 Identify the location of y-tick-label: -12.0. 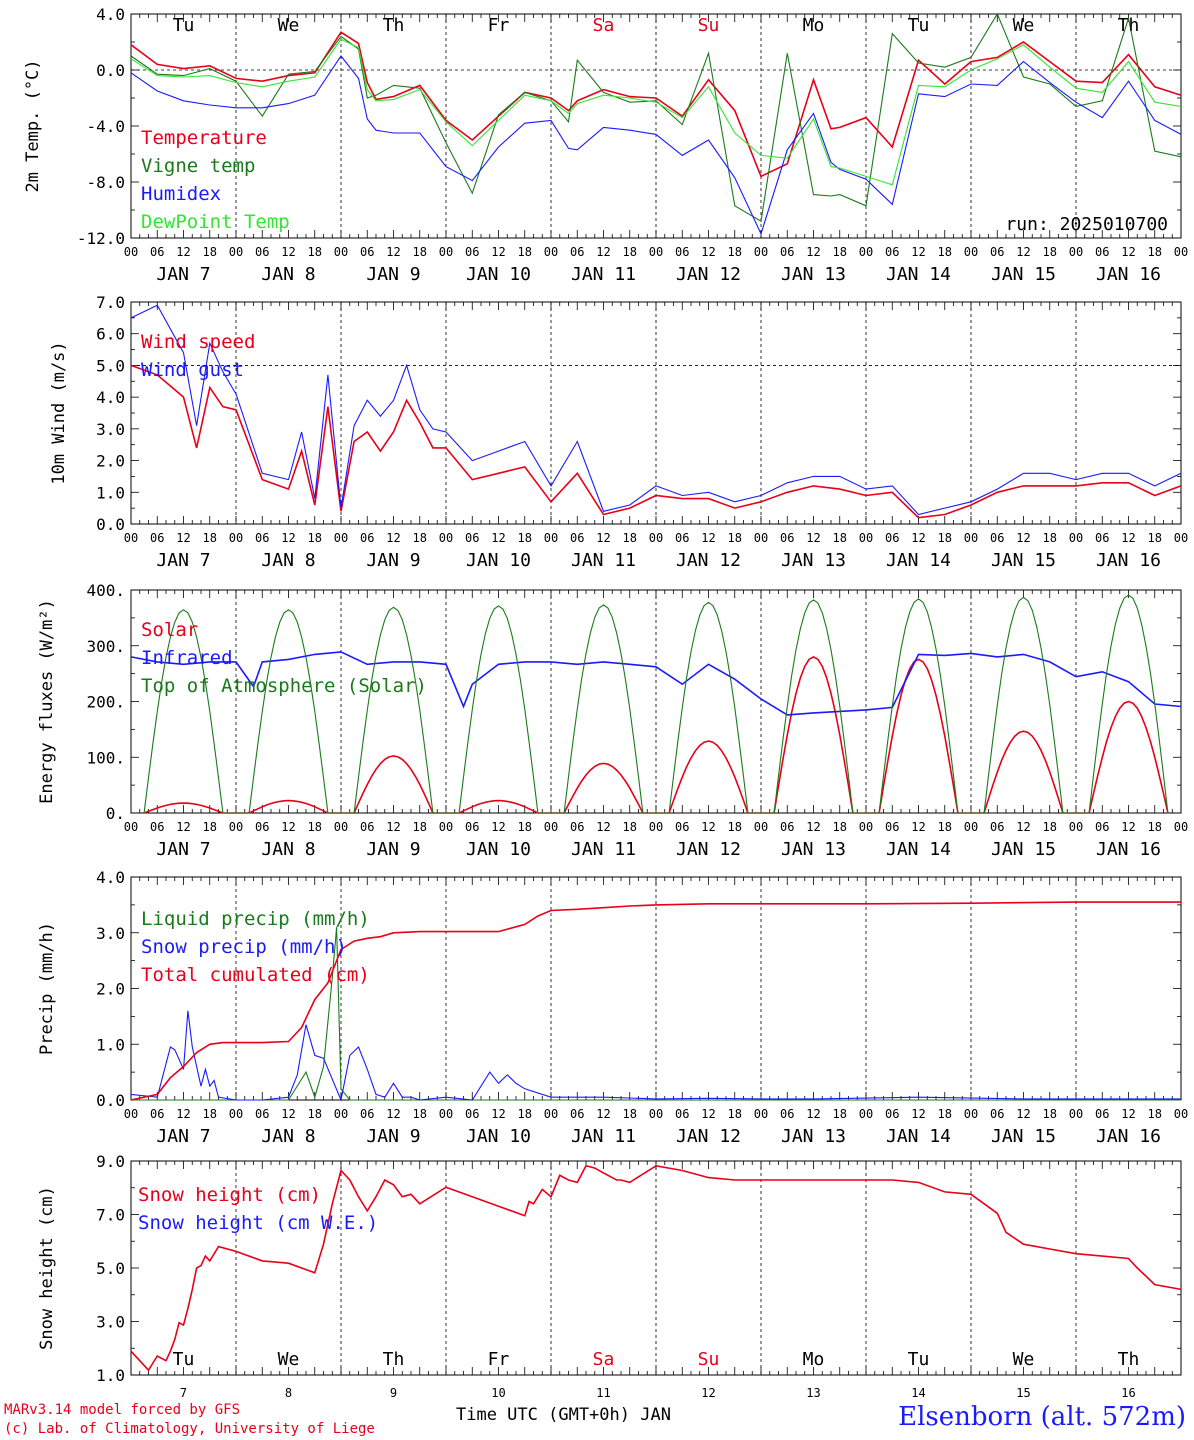
(101, 238).